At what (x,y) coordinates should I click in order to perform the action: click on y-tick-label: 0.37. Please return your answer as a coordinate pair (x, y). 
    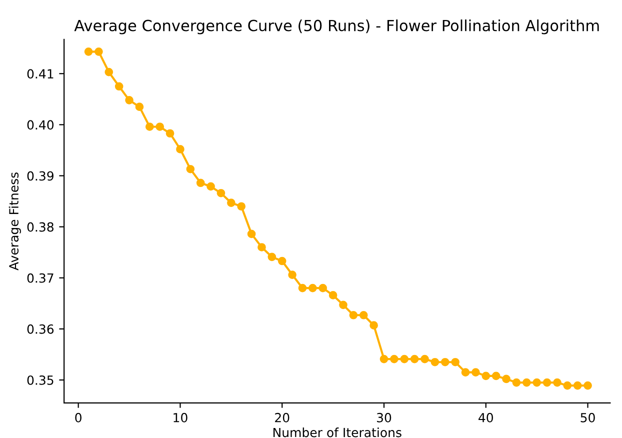
    Looking at the image, I should click on (40, 278).